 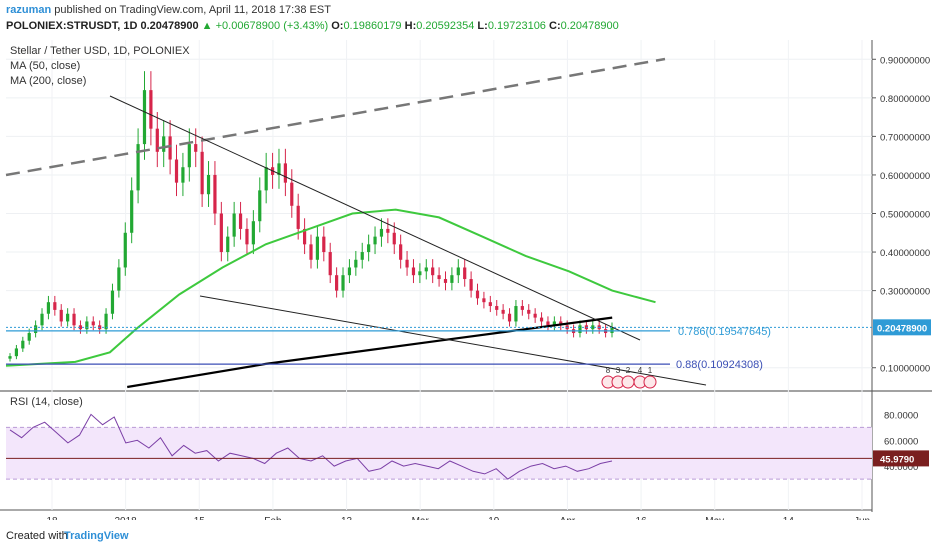 What do you see at coordinates (905, 99) in the screenshot?
I see `price-tick-label: 0.80000000` at bounding box center [905, 99].